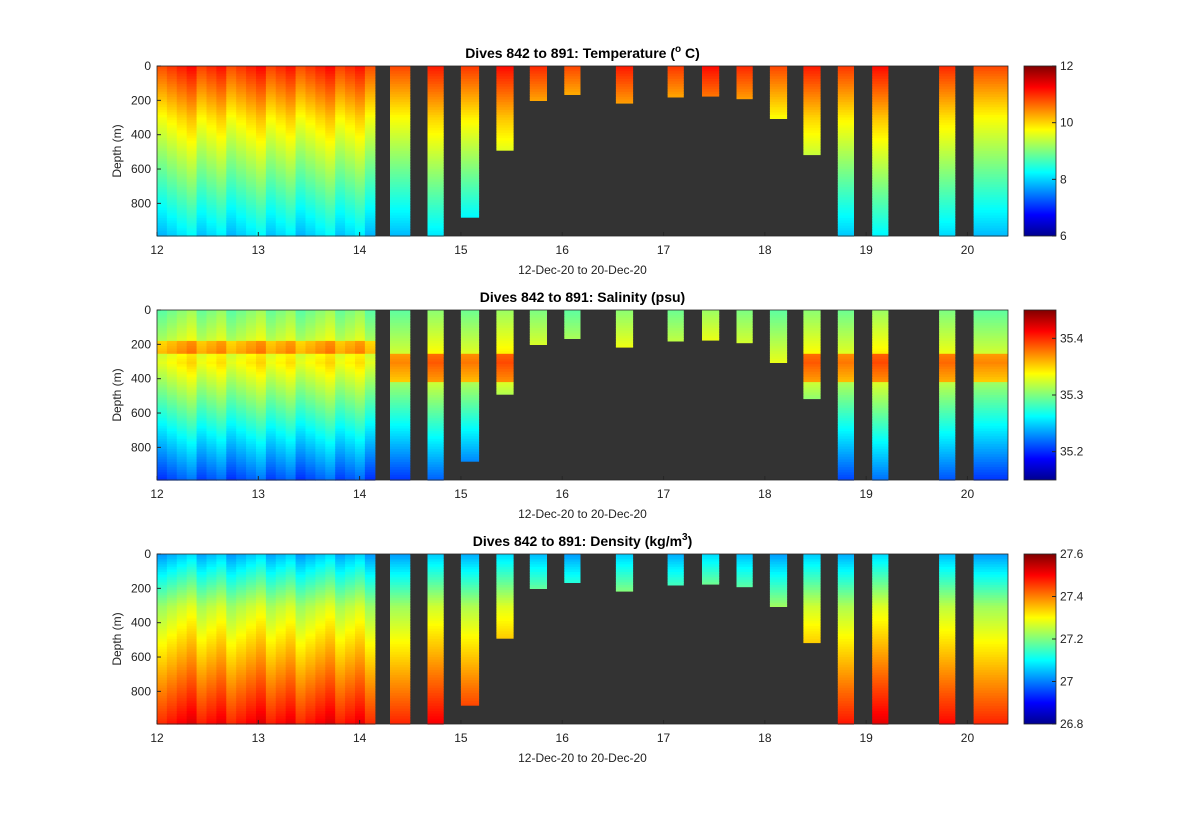 Image resolution: width=1200 pixels, height=815 pixels. Describe the element at coordinates (141, 447) in the screenshot. I see `y-tick-label: 800` at that location.